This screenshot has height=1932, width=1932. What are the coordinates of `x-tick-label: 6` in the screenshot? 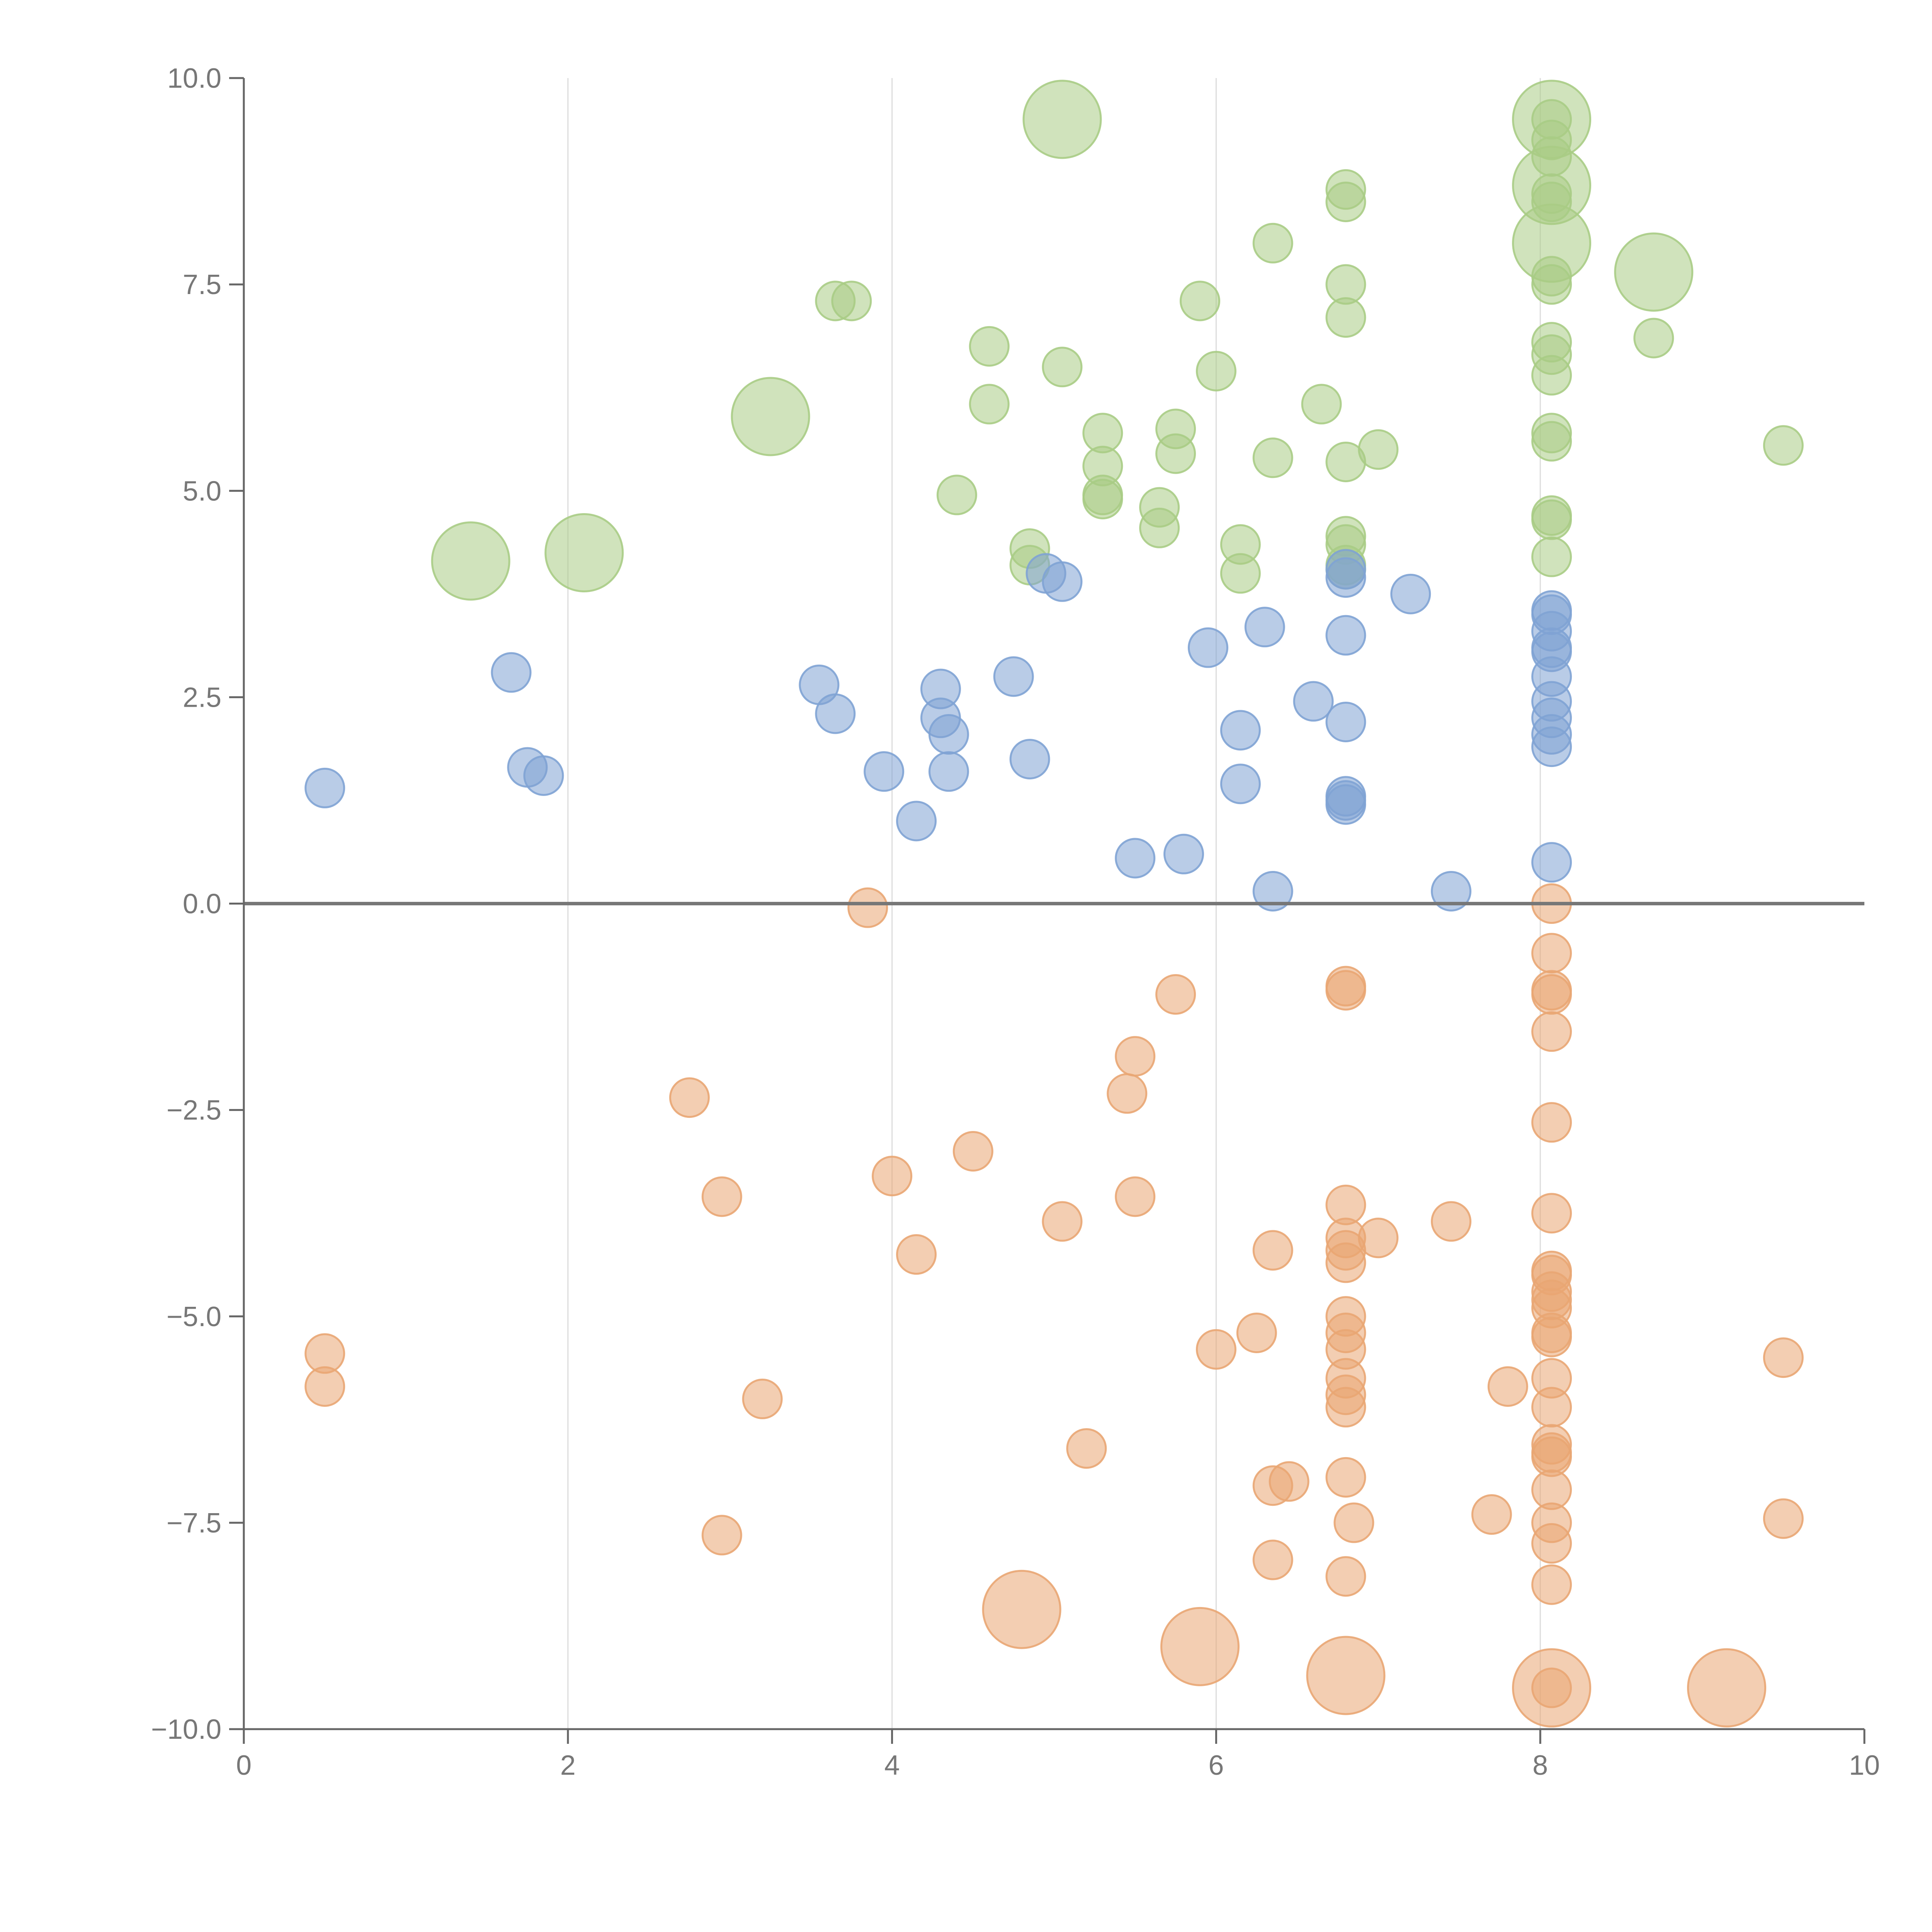 It's located at (1216, 1766).